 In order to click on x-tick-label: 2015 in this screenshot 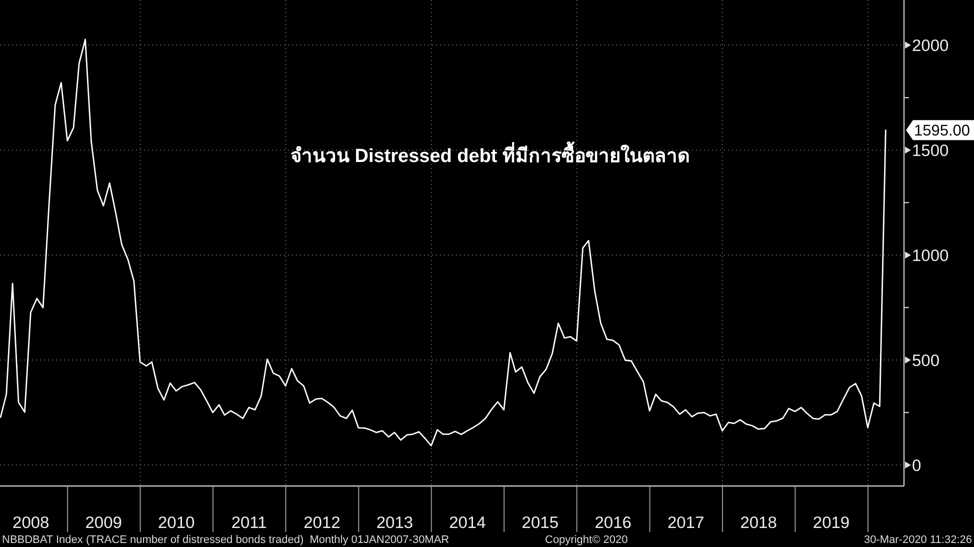, I will do `click(540, 523)`.